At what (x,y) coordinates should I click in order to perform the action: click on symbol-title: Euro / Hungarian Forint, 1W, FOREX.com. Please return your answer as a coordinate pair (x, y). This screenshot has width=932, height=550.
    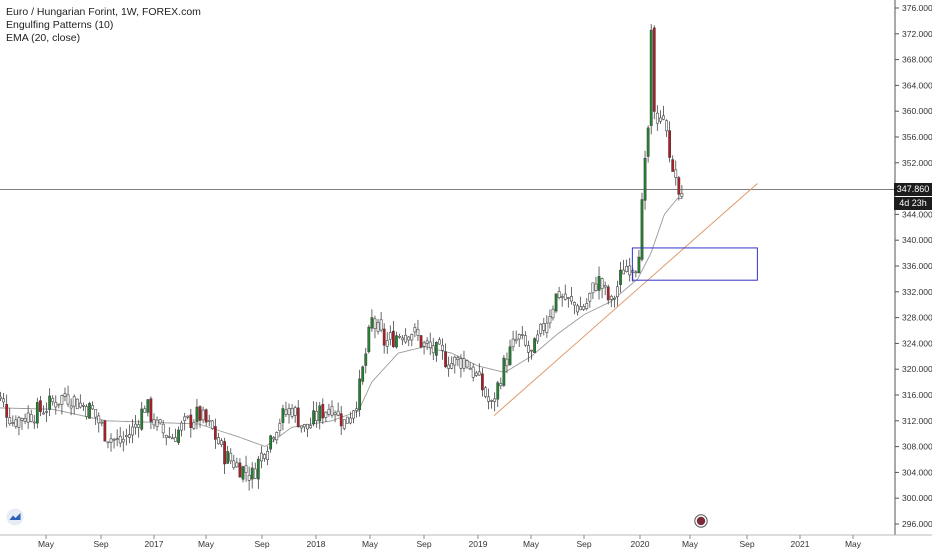
    Looking at the image, I should click on (103, 12).